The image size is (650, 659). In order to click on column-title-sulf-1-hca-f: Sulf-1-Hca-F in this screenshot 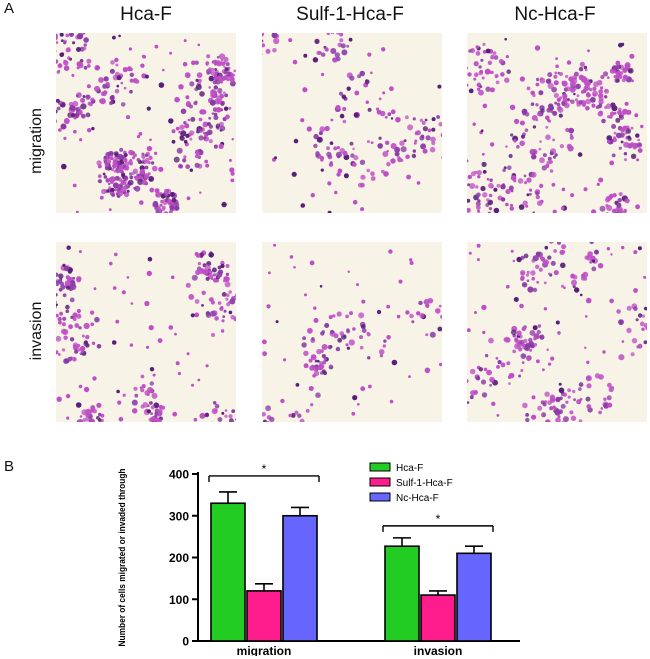, I will do `click(350, 14)`.